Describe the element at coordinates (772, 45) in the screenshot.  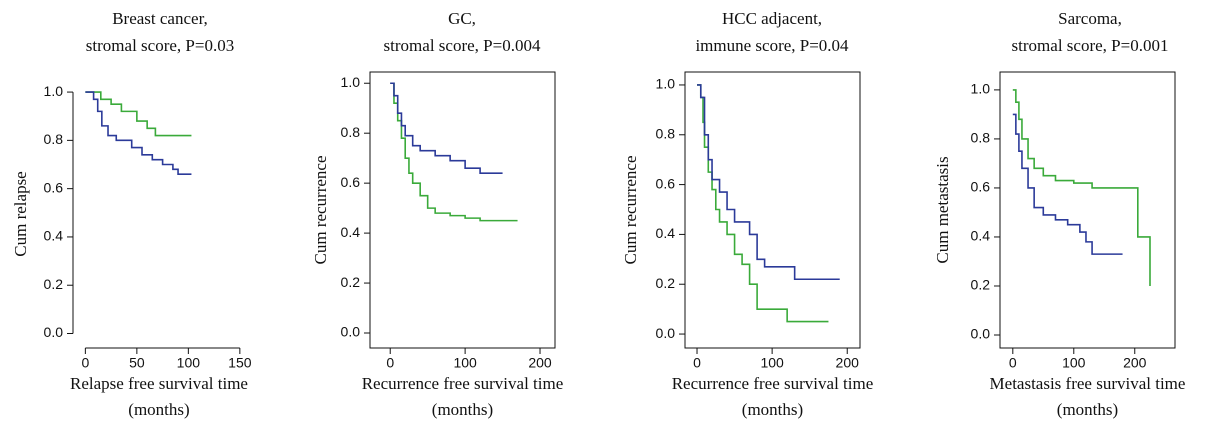
I see `panel-title: immune score, P=0.04` at that location.